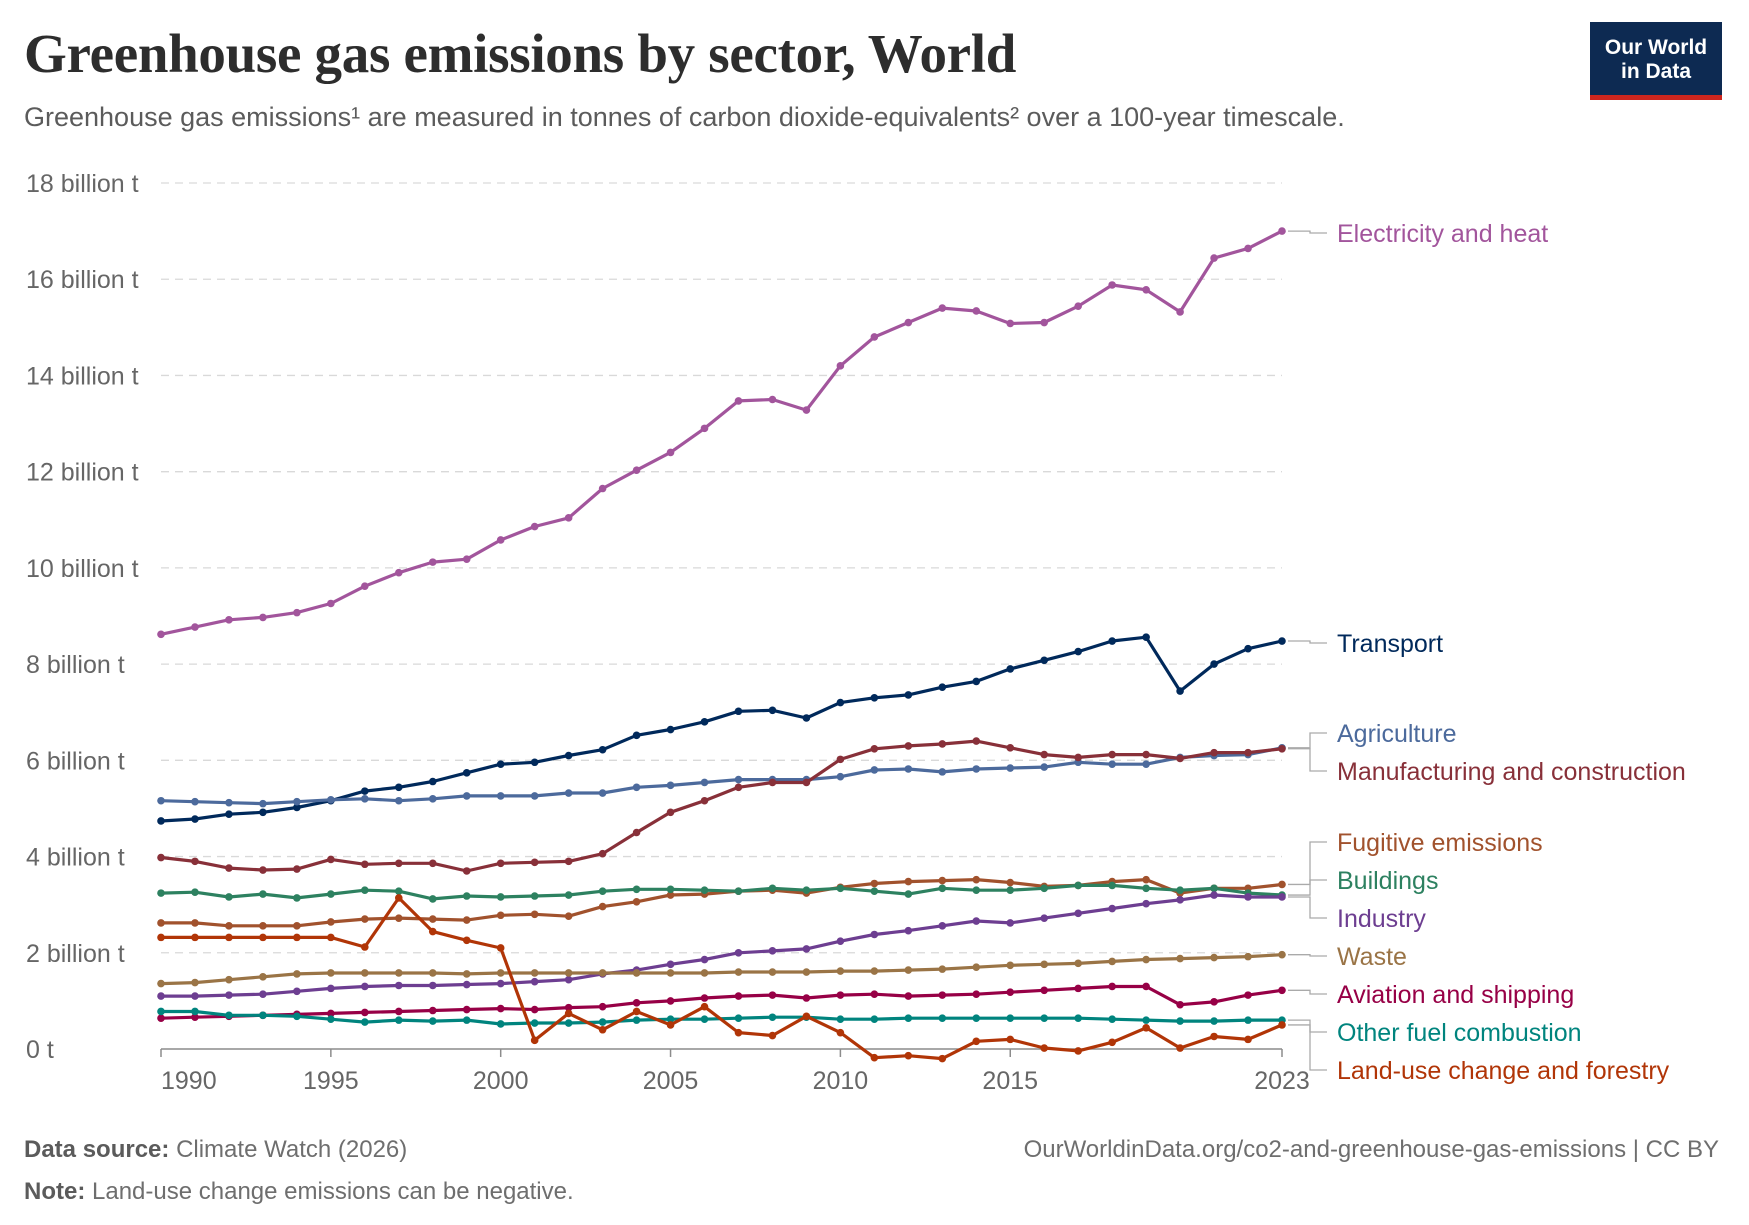 The height and width of the screenshot is (1225, 1749). What do you see at coordinates (721, 1002) in the screenshot?
I see `series-line-aviation-and-shipping` at bounding box center [721, 1002].